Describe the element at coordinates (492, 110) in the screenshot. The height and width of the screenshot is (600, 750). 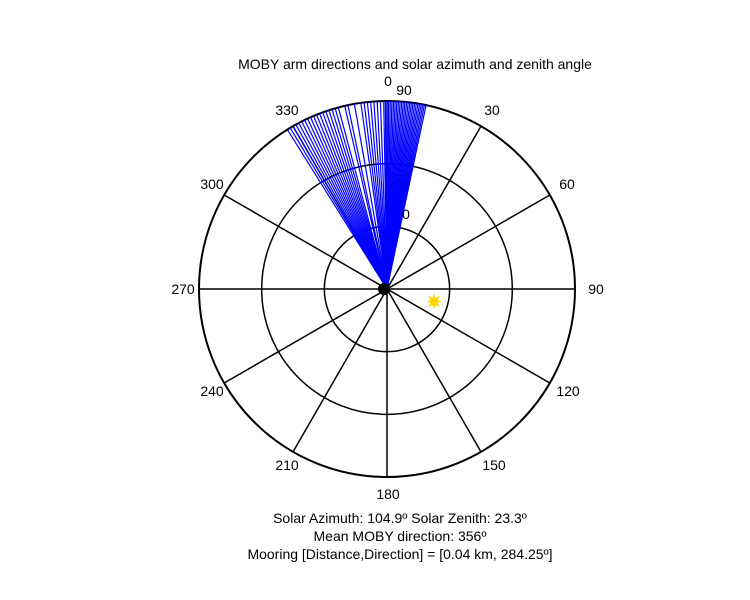
I see `angle-label-30: 30` at that location.